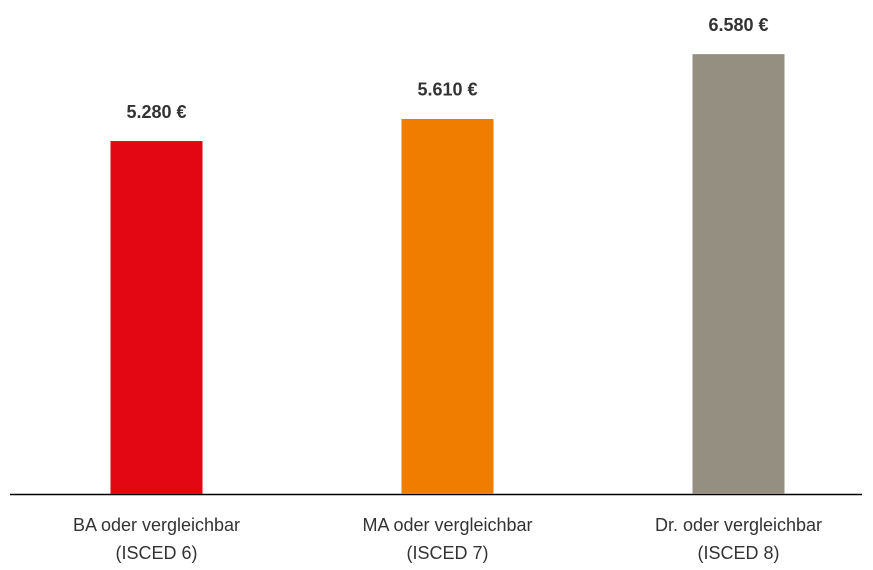 This screenshot has height=570, width=873. What do you see at coordinates (738, 539) in the screenshot?
I see `x-tick-label: Dr. oder vergleichbar (ISCED 8)` at bounding box center [738, 539].